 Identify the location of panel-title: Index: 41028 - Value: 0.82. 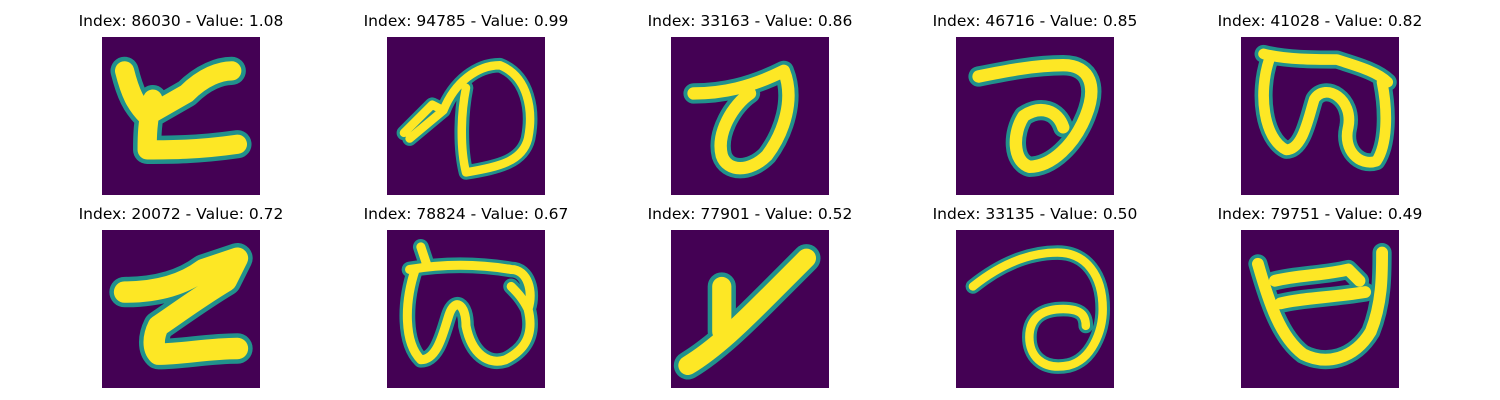
(1320, 21).